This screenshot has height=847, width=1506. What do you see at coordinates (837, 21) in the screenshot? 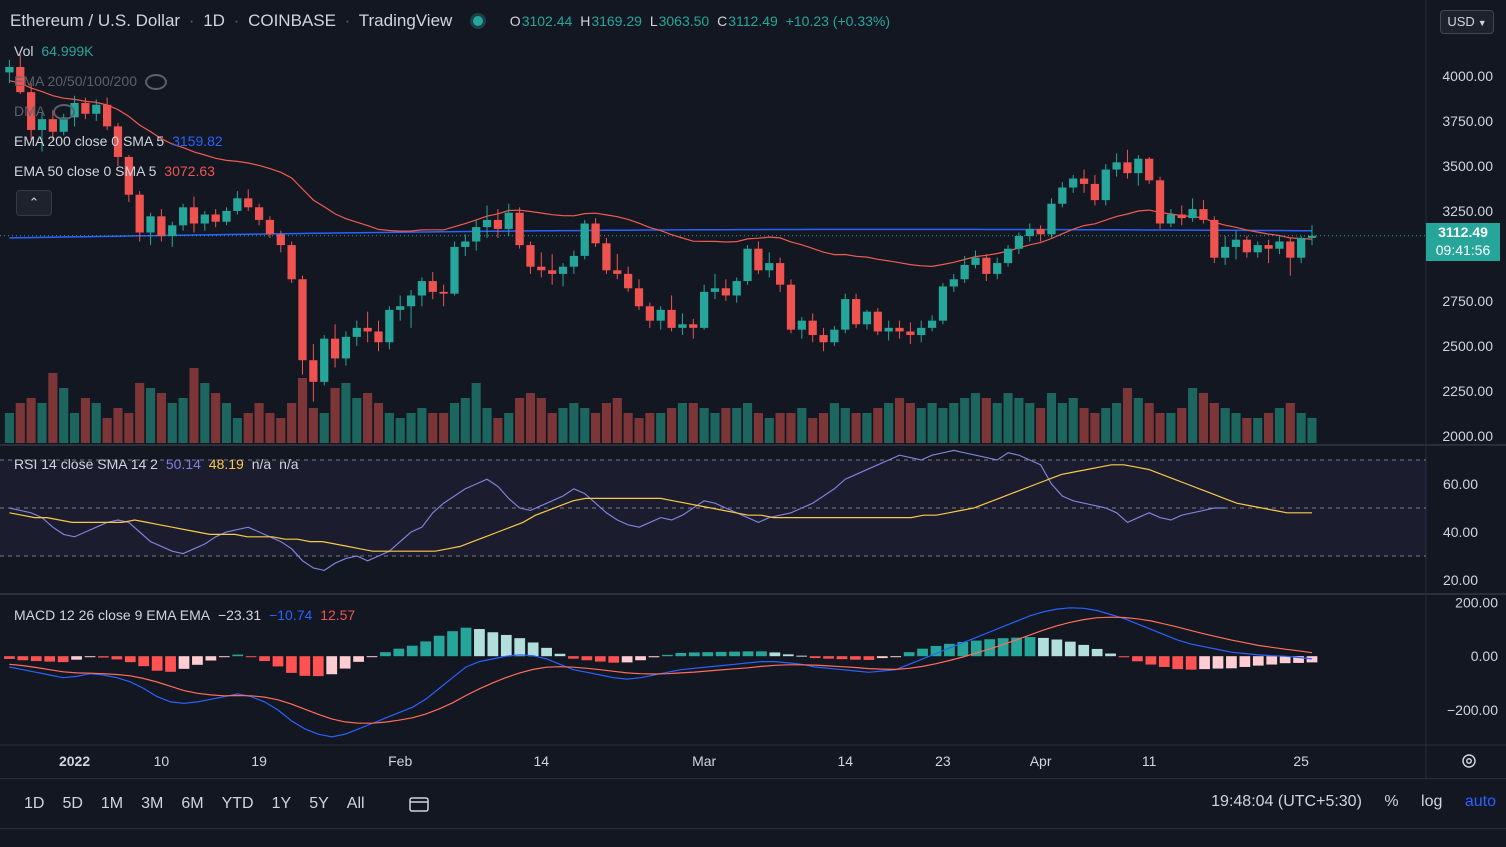
I see `change-value: +10.23 (+0.33%)` at bounding box center [837, 21].